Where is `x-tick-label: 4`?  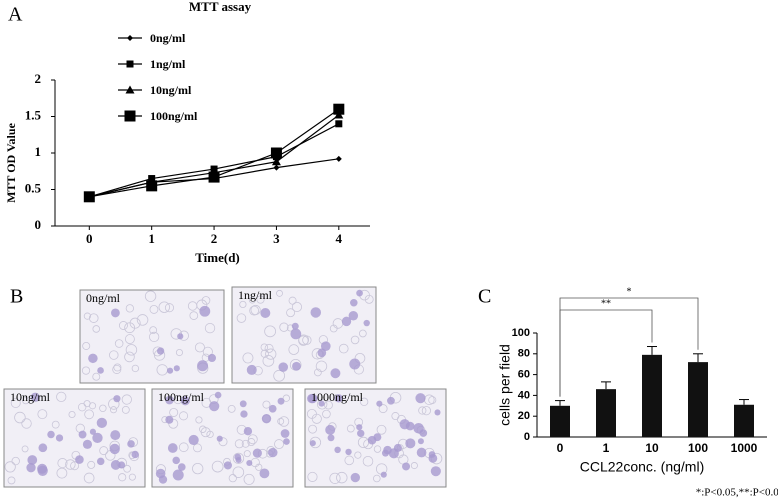 x-tick-label: 4 is located at coordinates (339, 238).